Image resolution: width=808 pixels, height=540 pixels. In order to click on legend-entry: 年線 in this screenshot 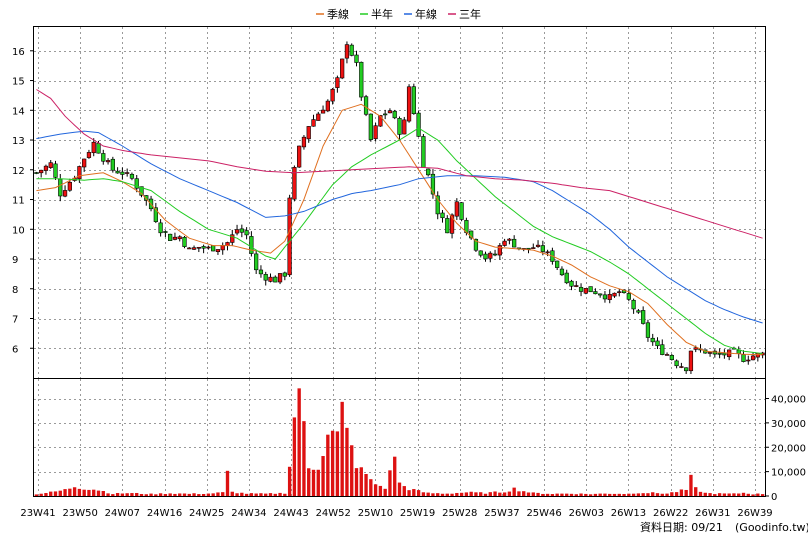, I will do `click(426, 14)`.